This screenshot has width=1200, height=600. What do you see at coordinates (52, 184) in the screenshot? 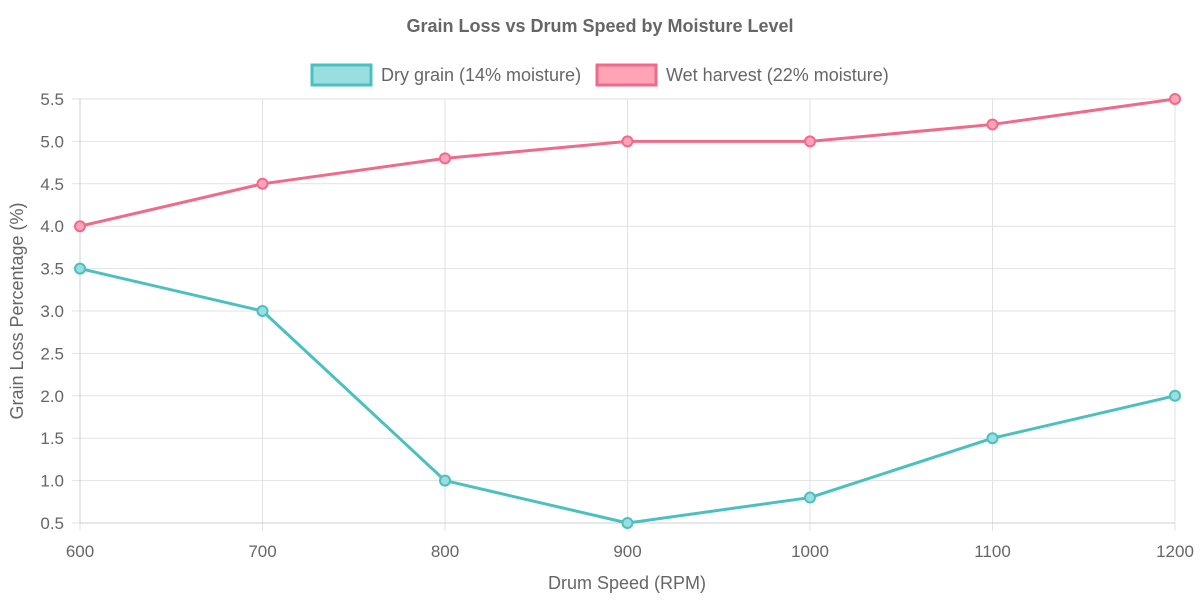
I see `y-tick-label: 4.5` at bounding box center [52, 184].